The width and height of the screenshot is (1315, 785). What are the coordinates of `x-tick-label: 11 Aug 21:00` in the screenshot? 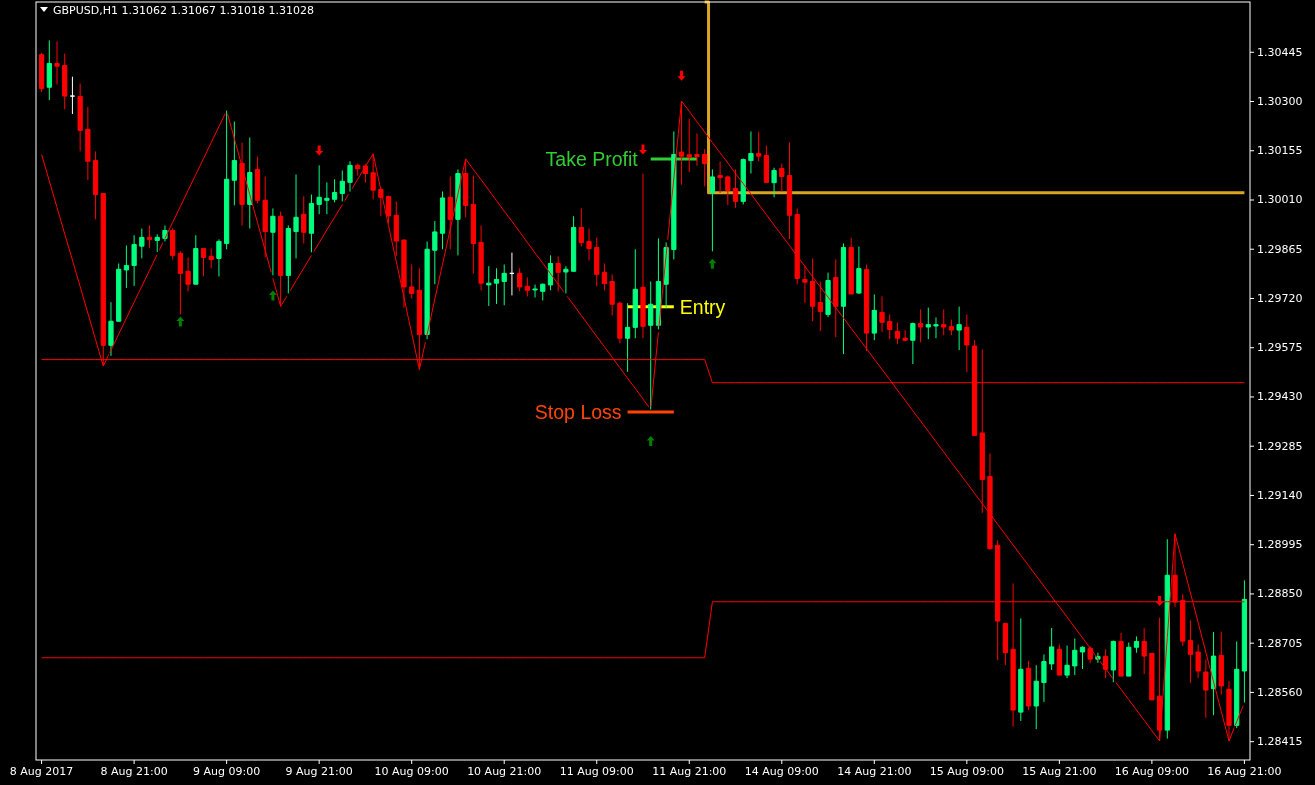 It's located at (689, 771).